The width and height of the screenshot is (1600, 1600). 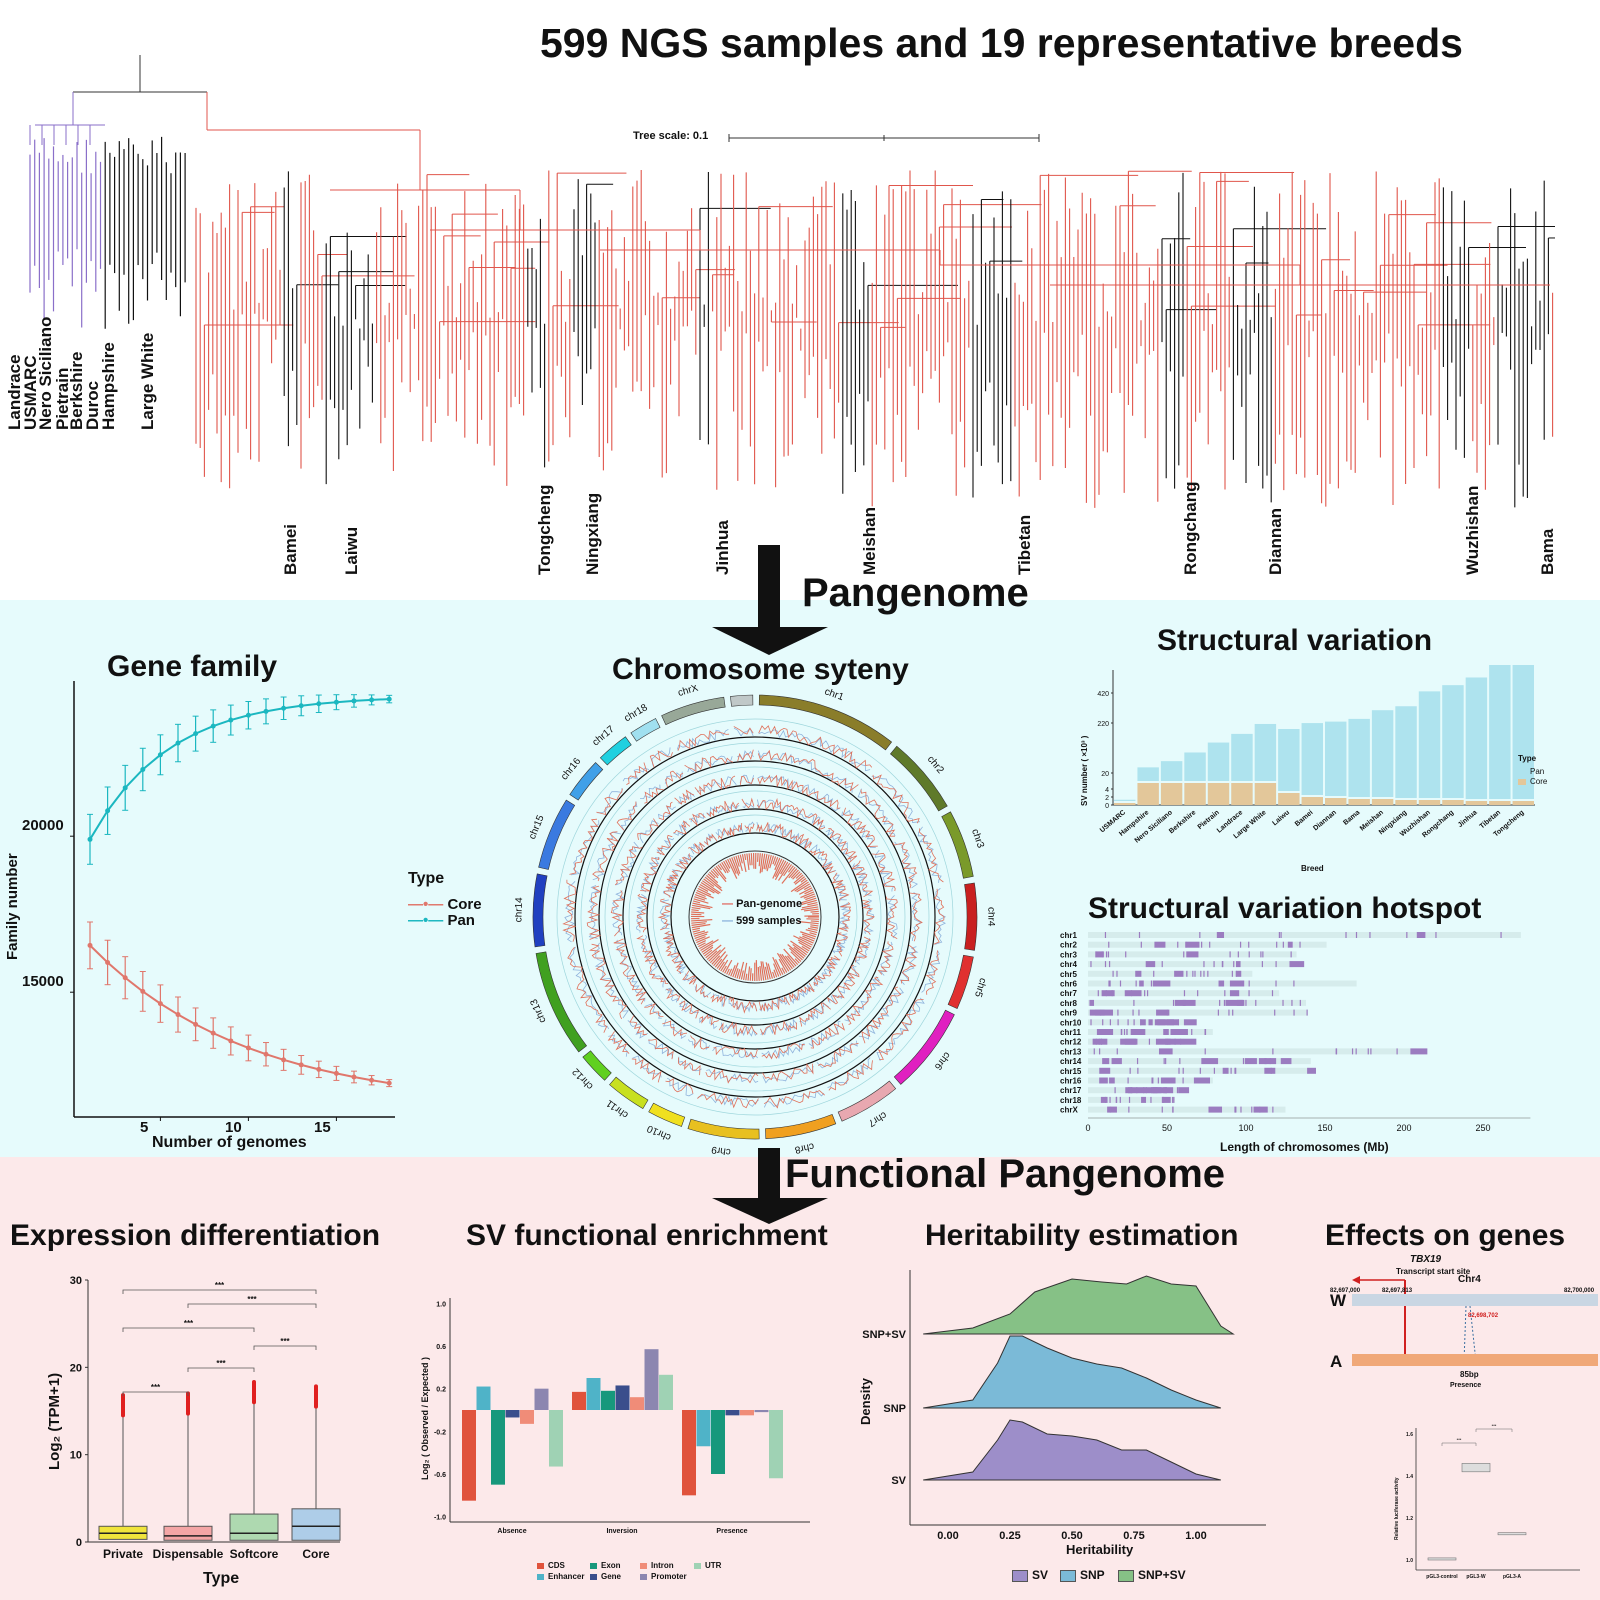 I want to click on hotspot-label-chr9: chr9, so click(x=1068, y=1013).